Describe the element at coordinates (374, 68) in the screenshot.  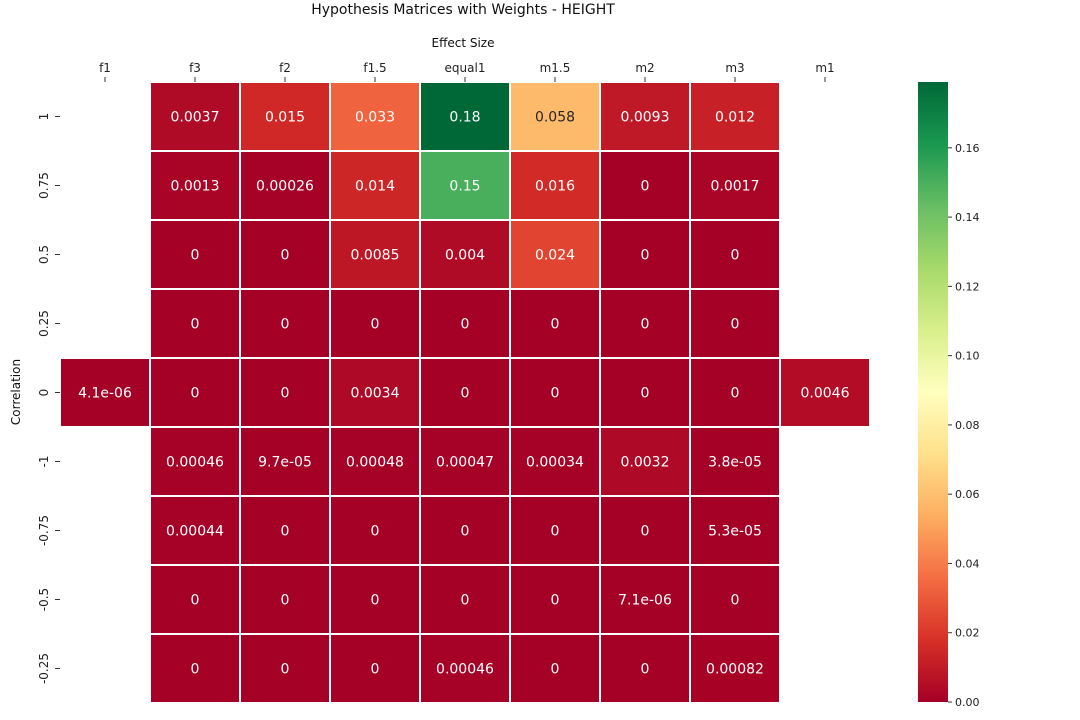
I see `x-tick-label: f1.5` at that location.